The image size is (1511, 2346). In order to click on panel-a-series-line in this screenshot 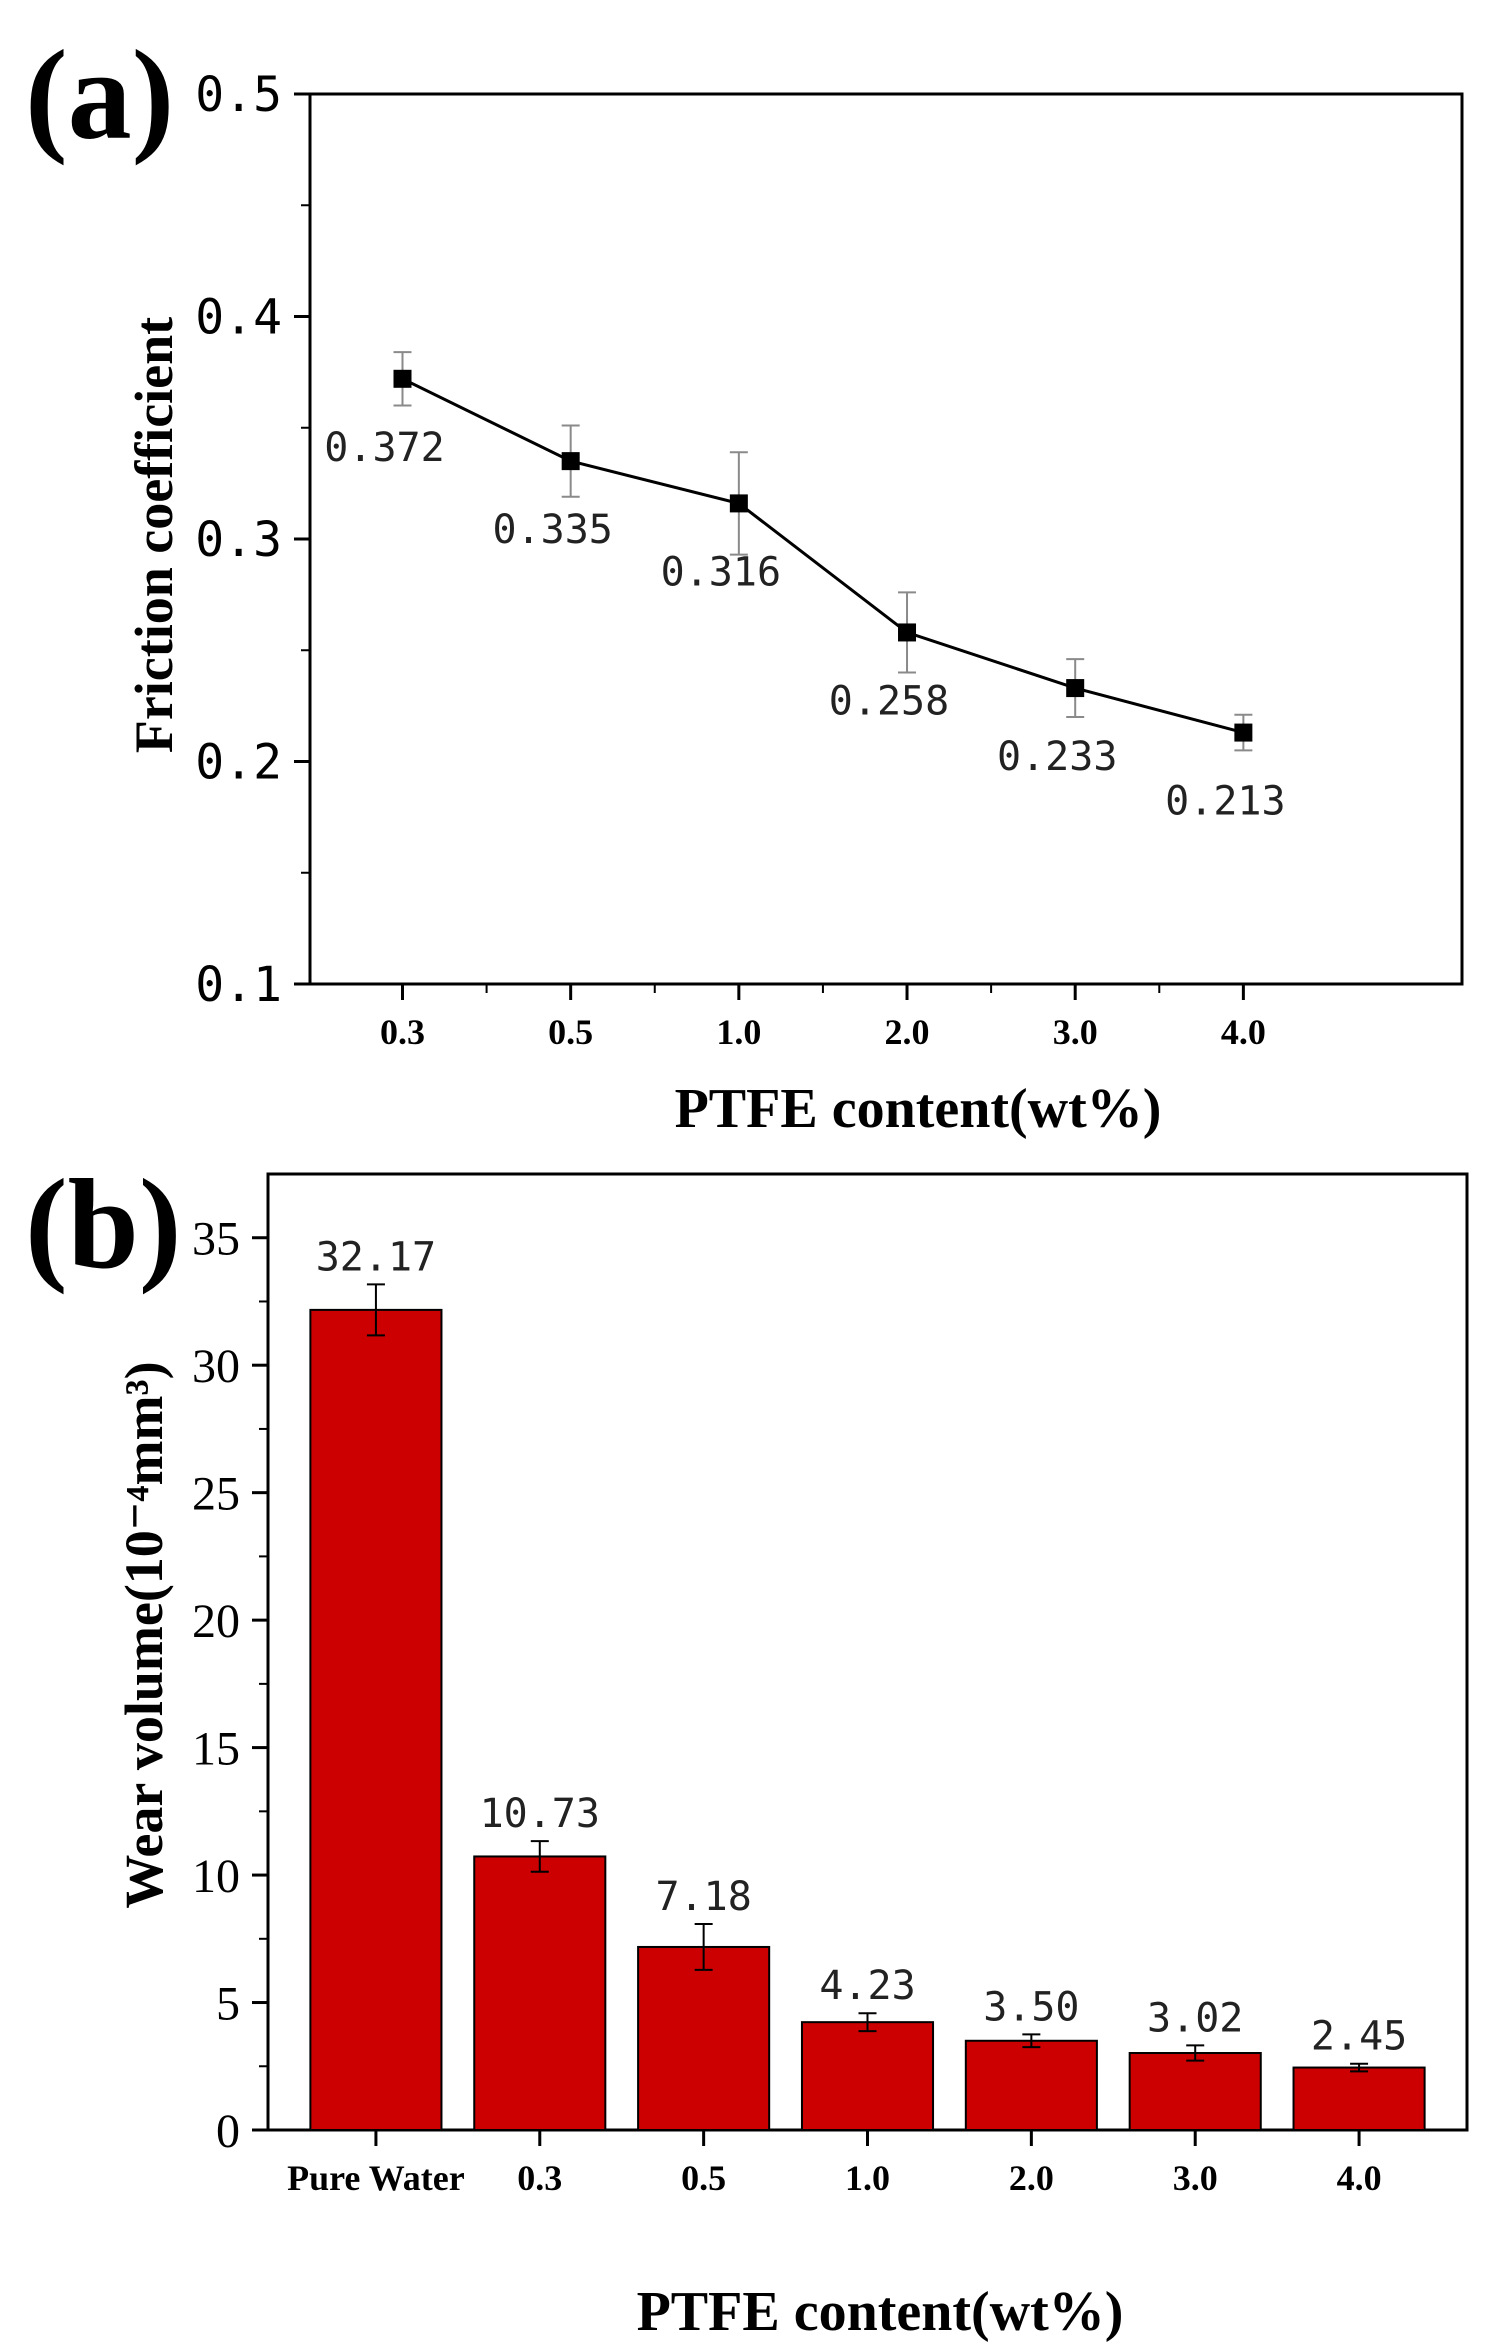, I will do `click(822, 556)`.